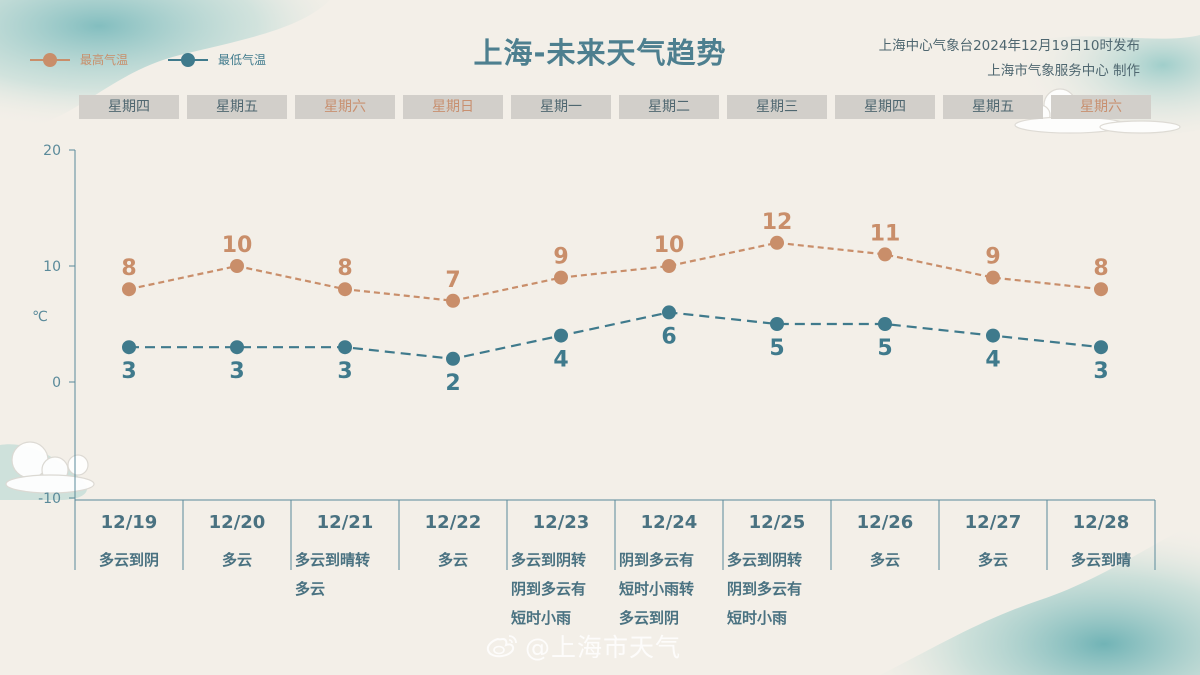 The width and height of the screenshot is (1200, 675). What do you see at coordinates (777, 107) in the screenshot?
I see `weekday-label: 星期三` at bounding box center [777, 107].